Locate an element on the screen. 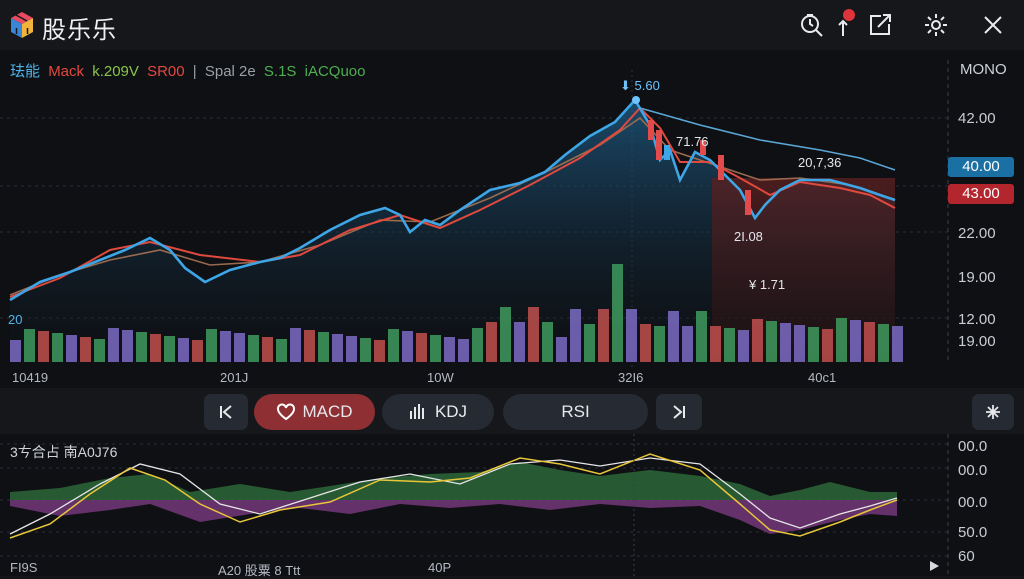  macd-negative-fill is located at coordinates (453, 517).